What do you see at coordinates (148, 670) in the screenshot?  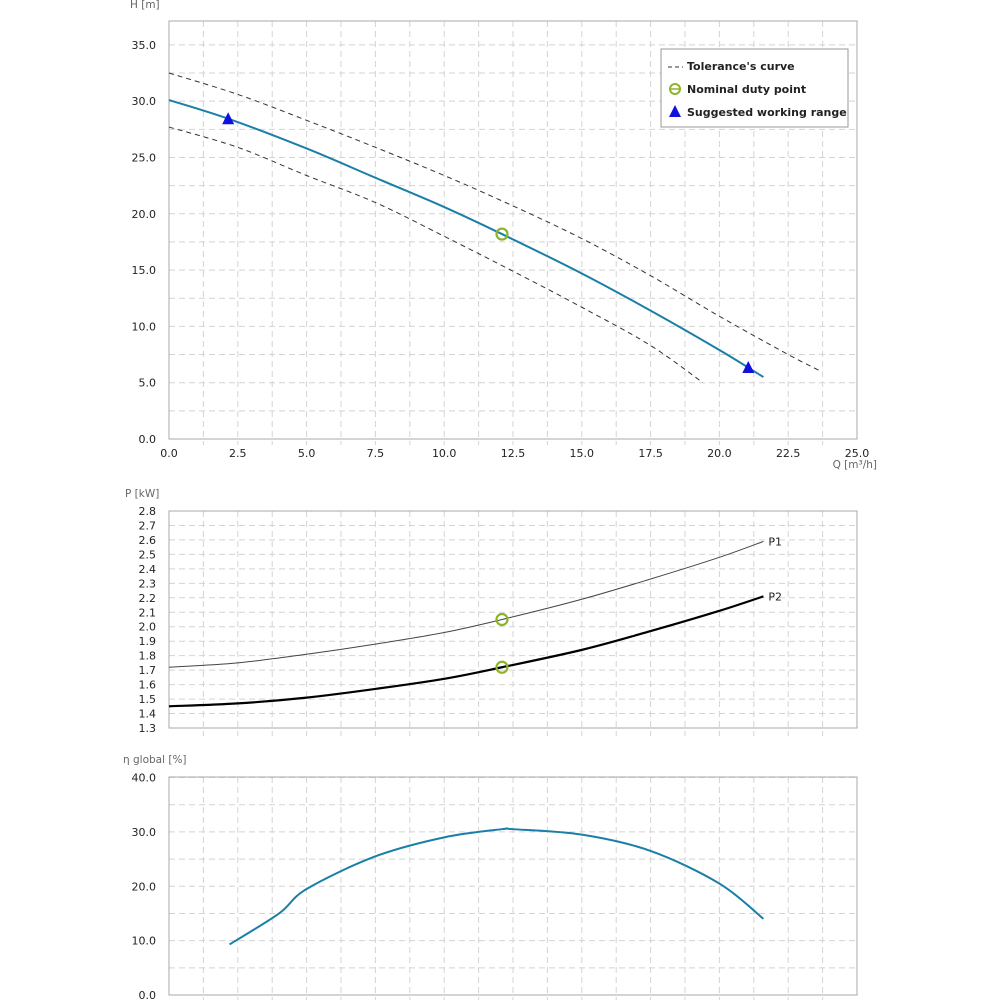 I see `y-tick-label: 1.7` at bounding box center [148, 670].